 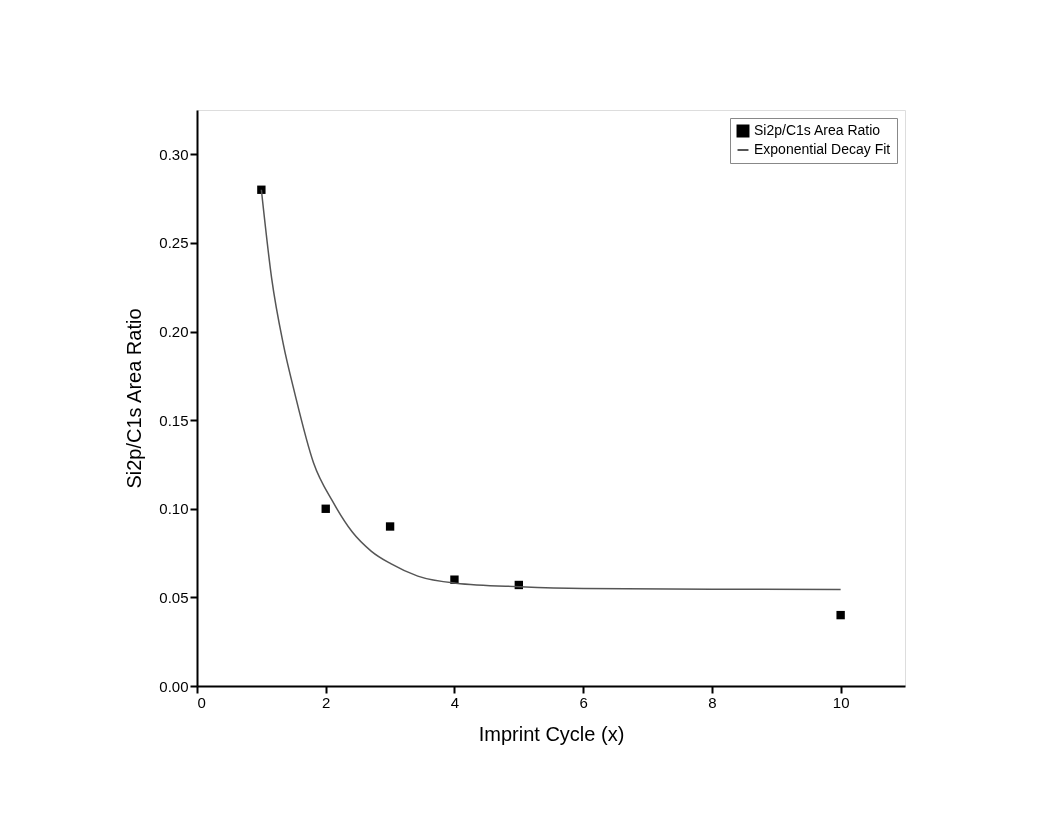 What do you see at coordinates (201, 702) in the screenshot?
I see `x-tick-label: 0` at bounding box center [201, 702].